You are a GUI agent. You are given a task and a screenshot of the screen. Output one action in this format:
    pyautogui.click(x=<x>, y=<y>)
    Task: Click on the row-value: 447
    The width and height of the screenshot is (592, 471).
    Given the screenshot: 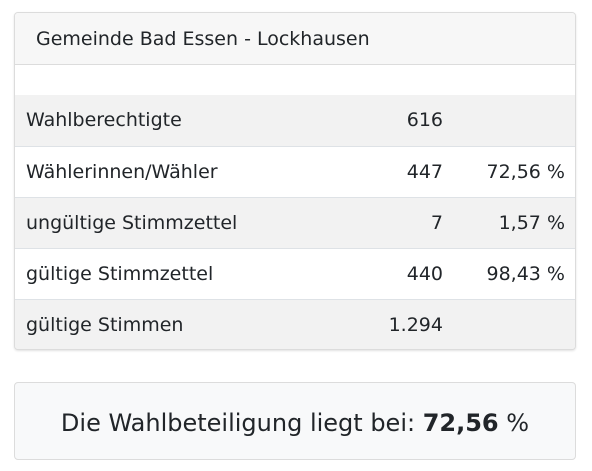 What is the action you would take?
    pyautogui.click(x=379, y=171)
    